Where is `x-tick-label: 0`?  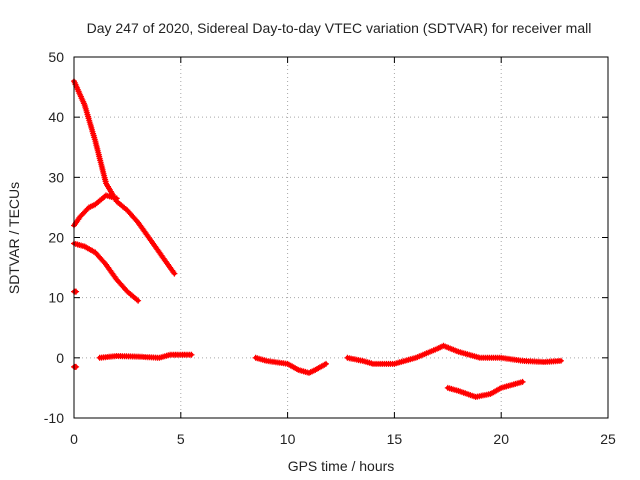 x-tick-label: 0 is located at coordinates (74, 439).